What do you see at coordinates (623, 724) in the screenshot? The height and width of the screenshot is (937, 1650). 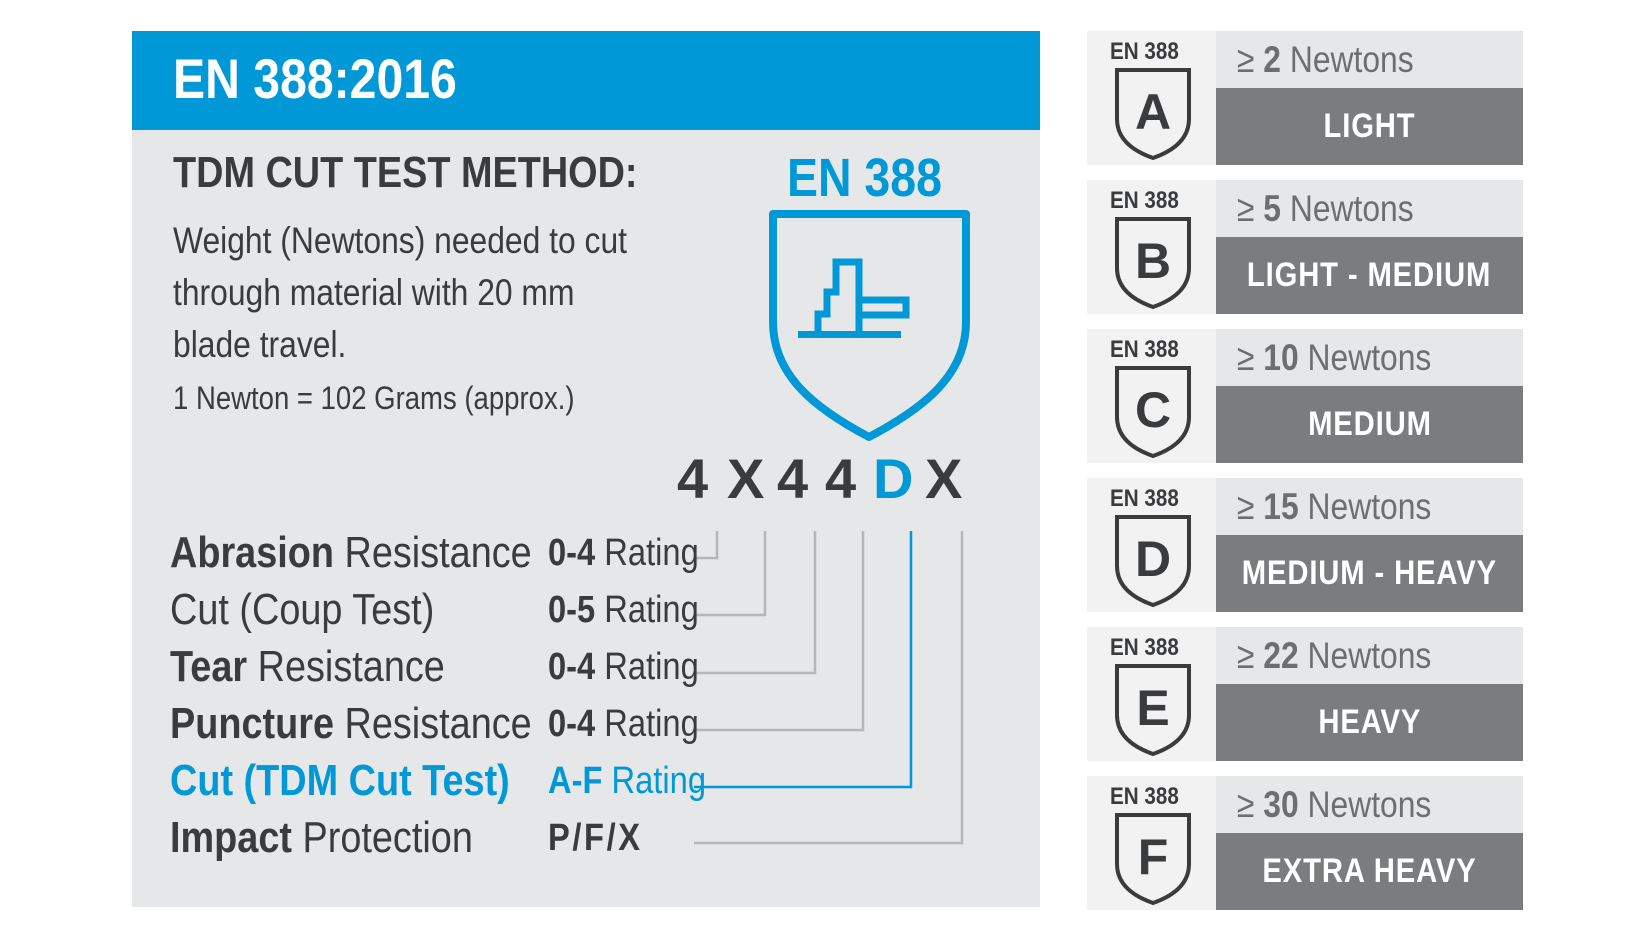 I see `rating-range-puncture: 0-4 Rating` at bounding box center [623, 724].